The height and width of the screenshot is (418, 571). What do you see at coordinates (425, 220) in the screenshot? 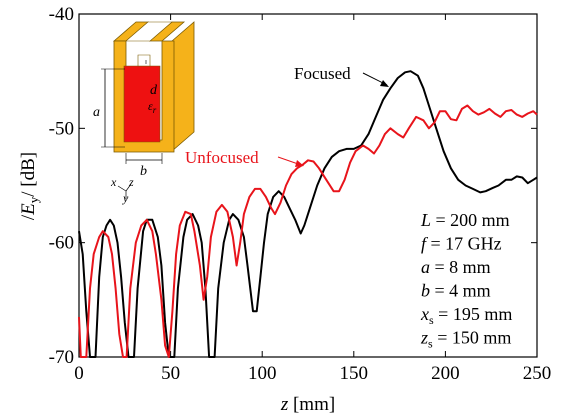
I see `param-var-0: L` at bounding box center [425, 220].